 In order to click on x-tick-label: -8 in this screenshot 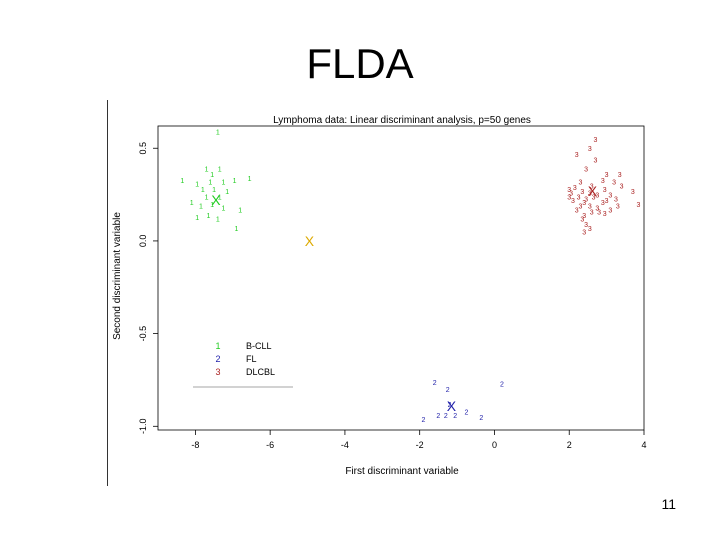, I will do `click(195, 445)`.